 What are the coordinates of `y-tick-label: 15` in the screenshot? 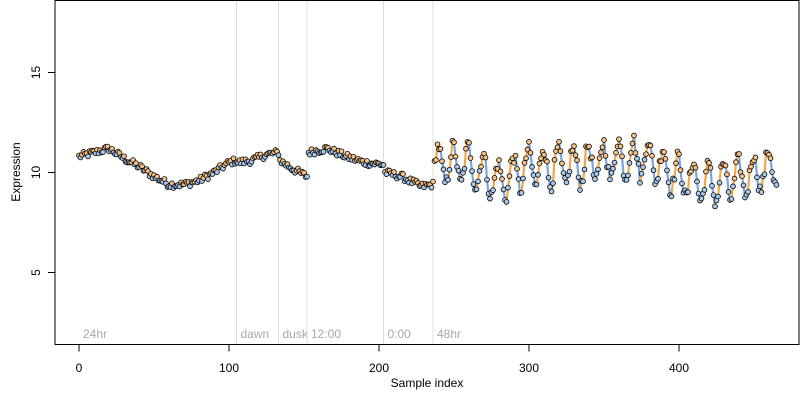 It's located at (36, 73).